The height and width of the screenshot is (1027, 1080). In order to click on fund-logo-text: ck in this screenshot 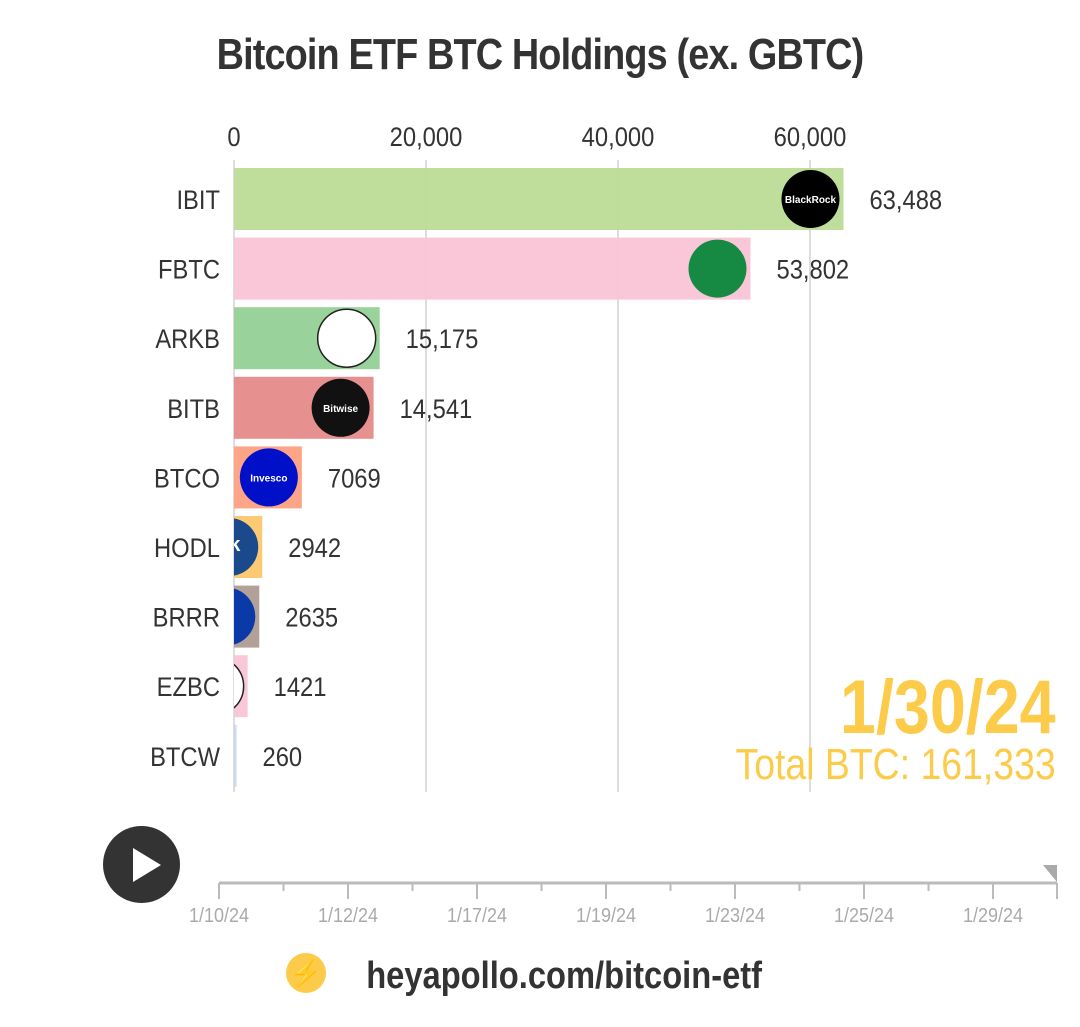, I will do `click(229, 545)`.